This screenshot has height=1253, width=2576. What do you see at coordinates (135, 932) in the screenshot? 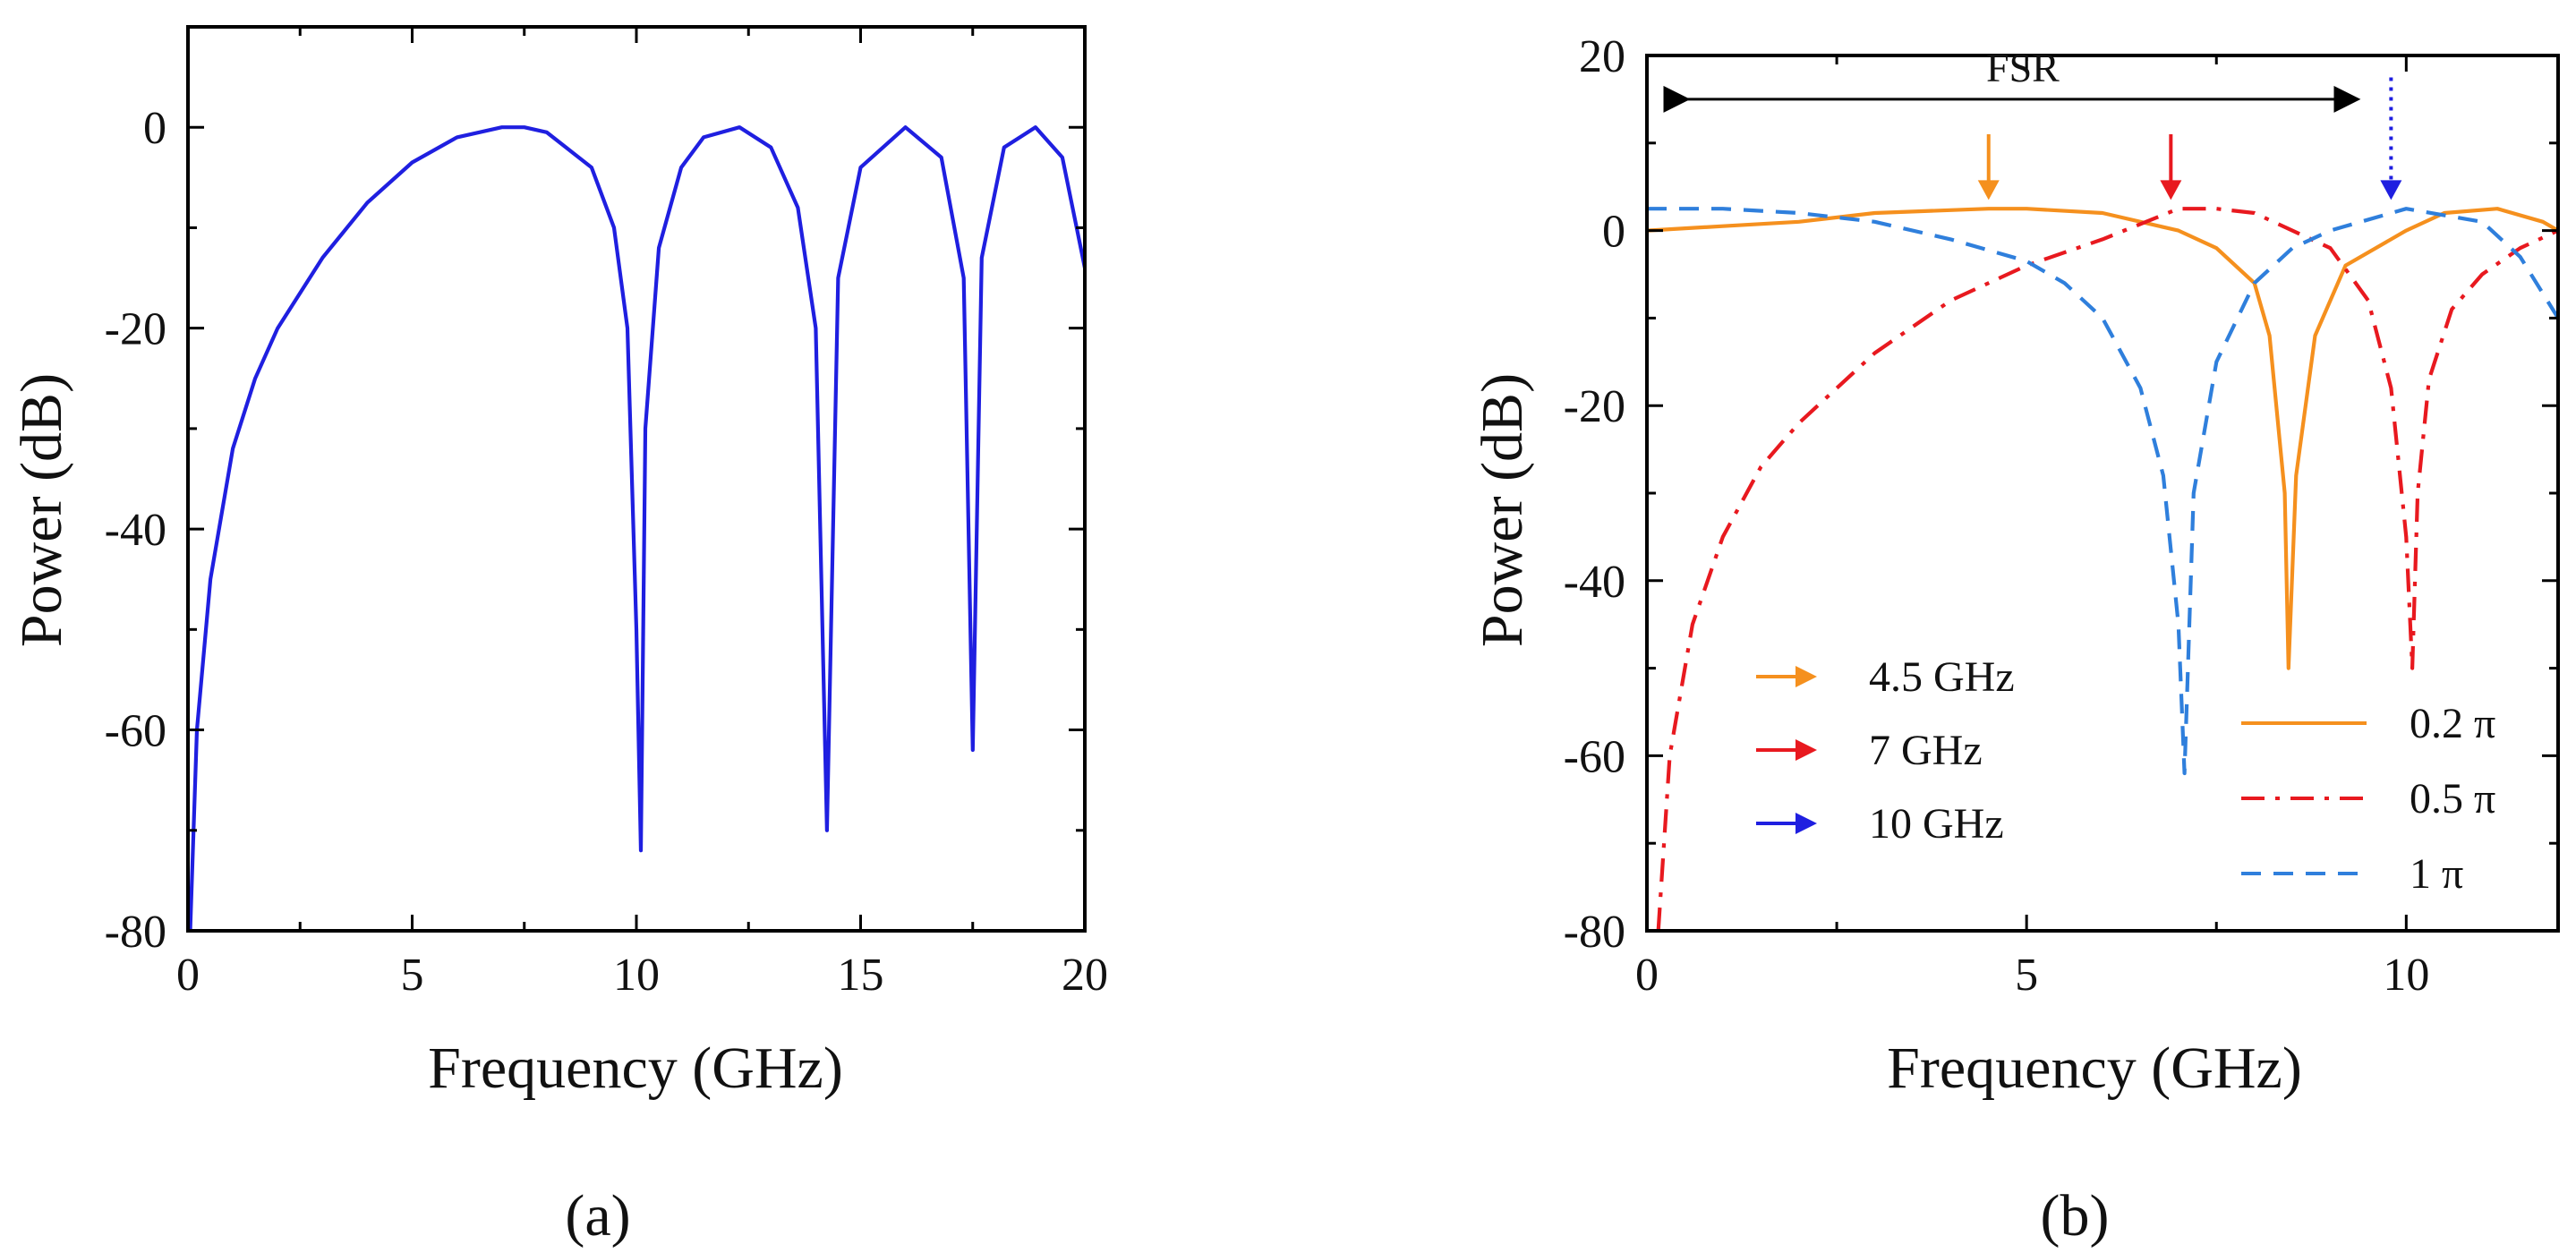
I see `a-y-tick-label: -80` at bounding box center [135, 932].